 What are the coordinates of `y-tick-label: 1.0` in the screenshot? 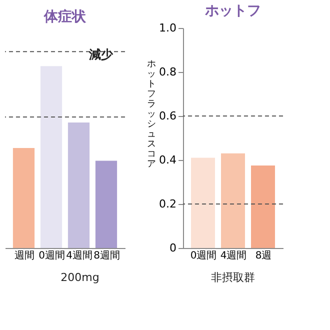 It's located at (167, 28).